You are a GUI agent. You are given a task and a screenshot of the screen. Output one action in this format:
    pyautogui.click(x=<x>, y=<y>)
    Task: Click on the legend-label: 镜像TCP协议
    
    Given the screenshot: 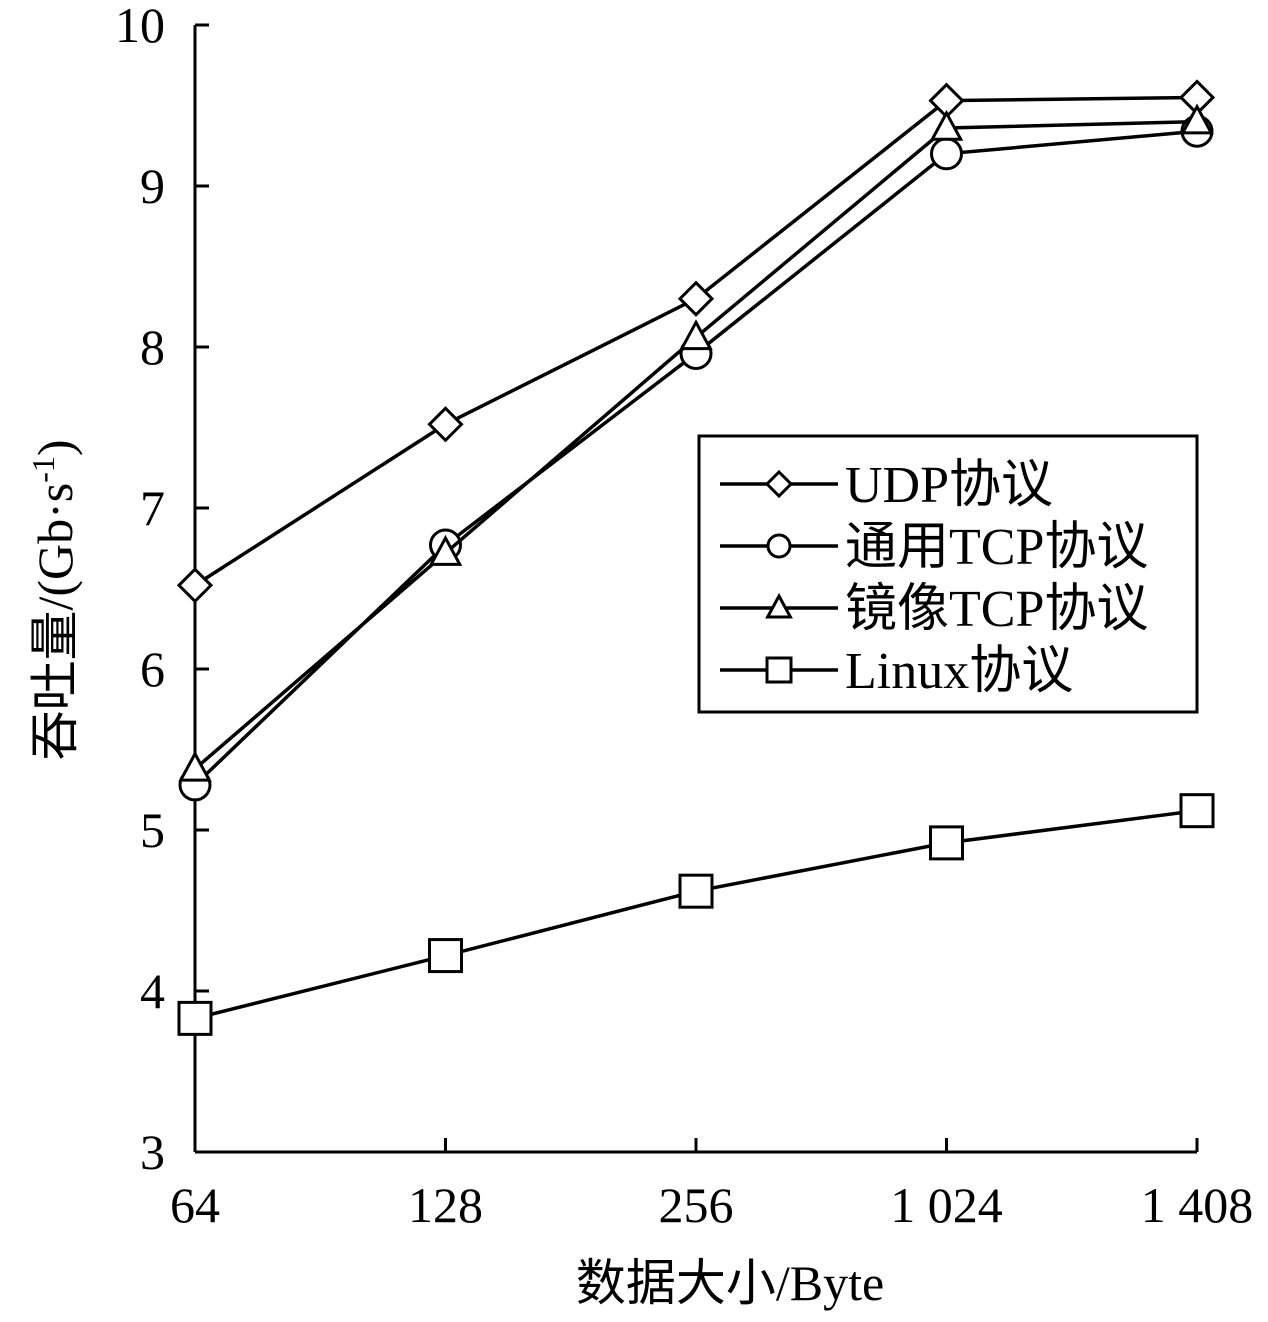 What is the action you would take?
    pyautogui.click(x=996, y=609)
    